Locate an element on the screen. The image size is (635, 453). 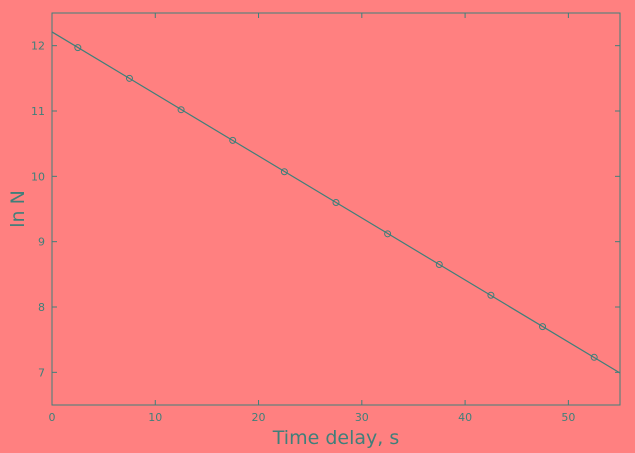
x-tick-label: 40 is located at coordinates (465, 417).